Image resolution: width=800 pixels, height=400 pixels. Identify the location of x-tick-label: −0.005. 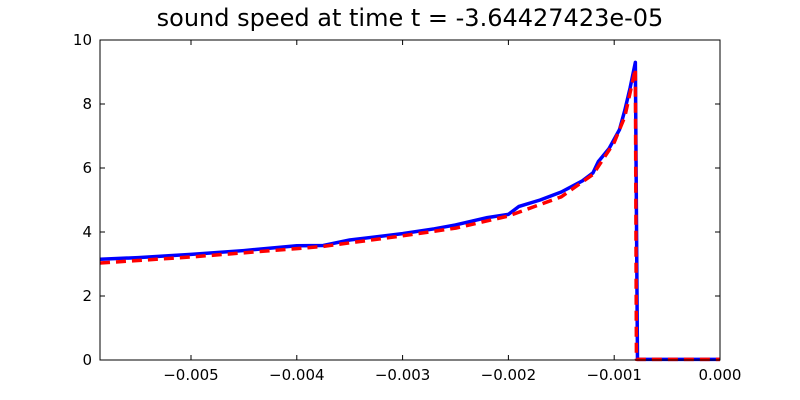
(191, 375).